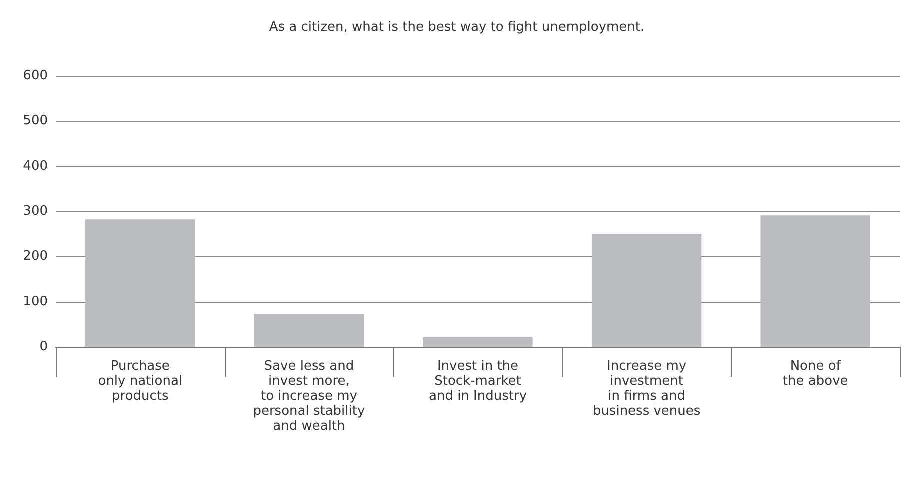 Image resolution: width=914 pixels, height=479 pixels. Describe the element at coordinates (309, 396) in the screenshot. I see `x-tick-label: Save less and invest more, to increase my personal stability and wealth` at that location.